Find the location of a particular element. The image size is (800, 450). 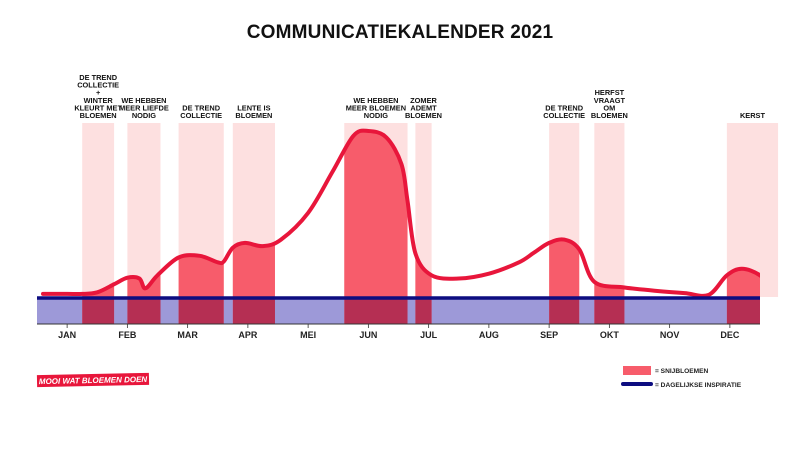

campaign-label-1-line-1: DE TREND is located at coordinates (98, 77).